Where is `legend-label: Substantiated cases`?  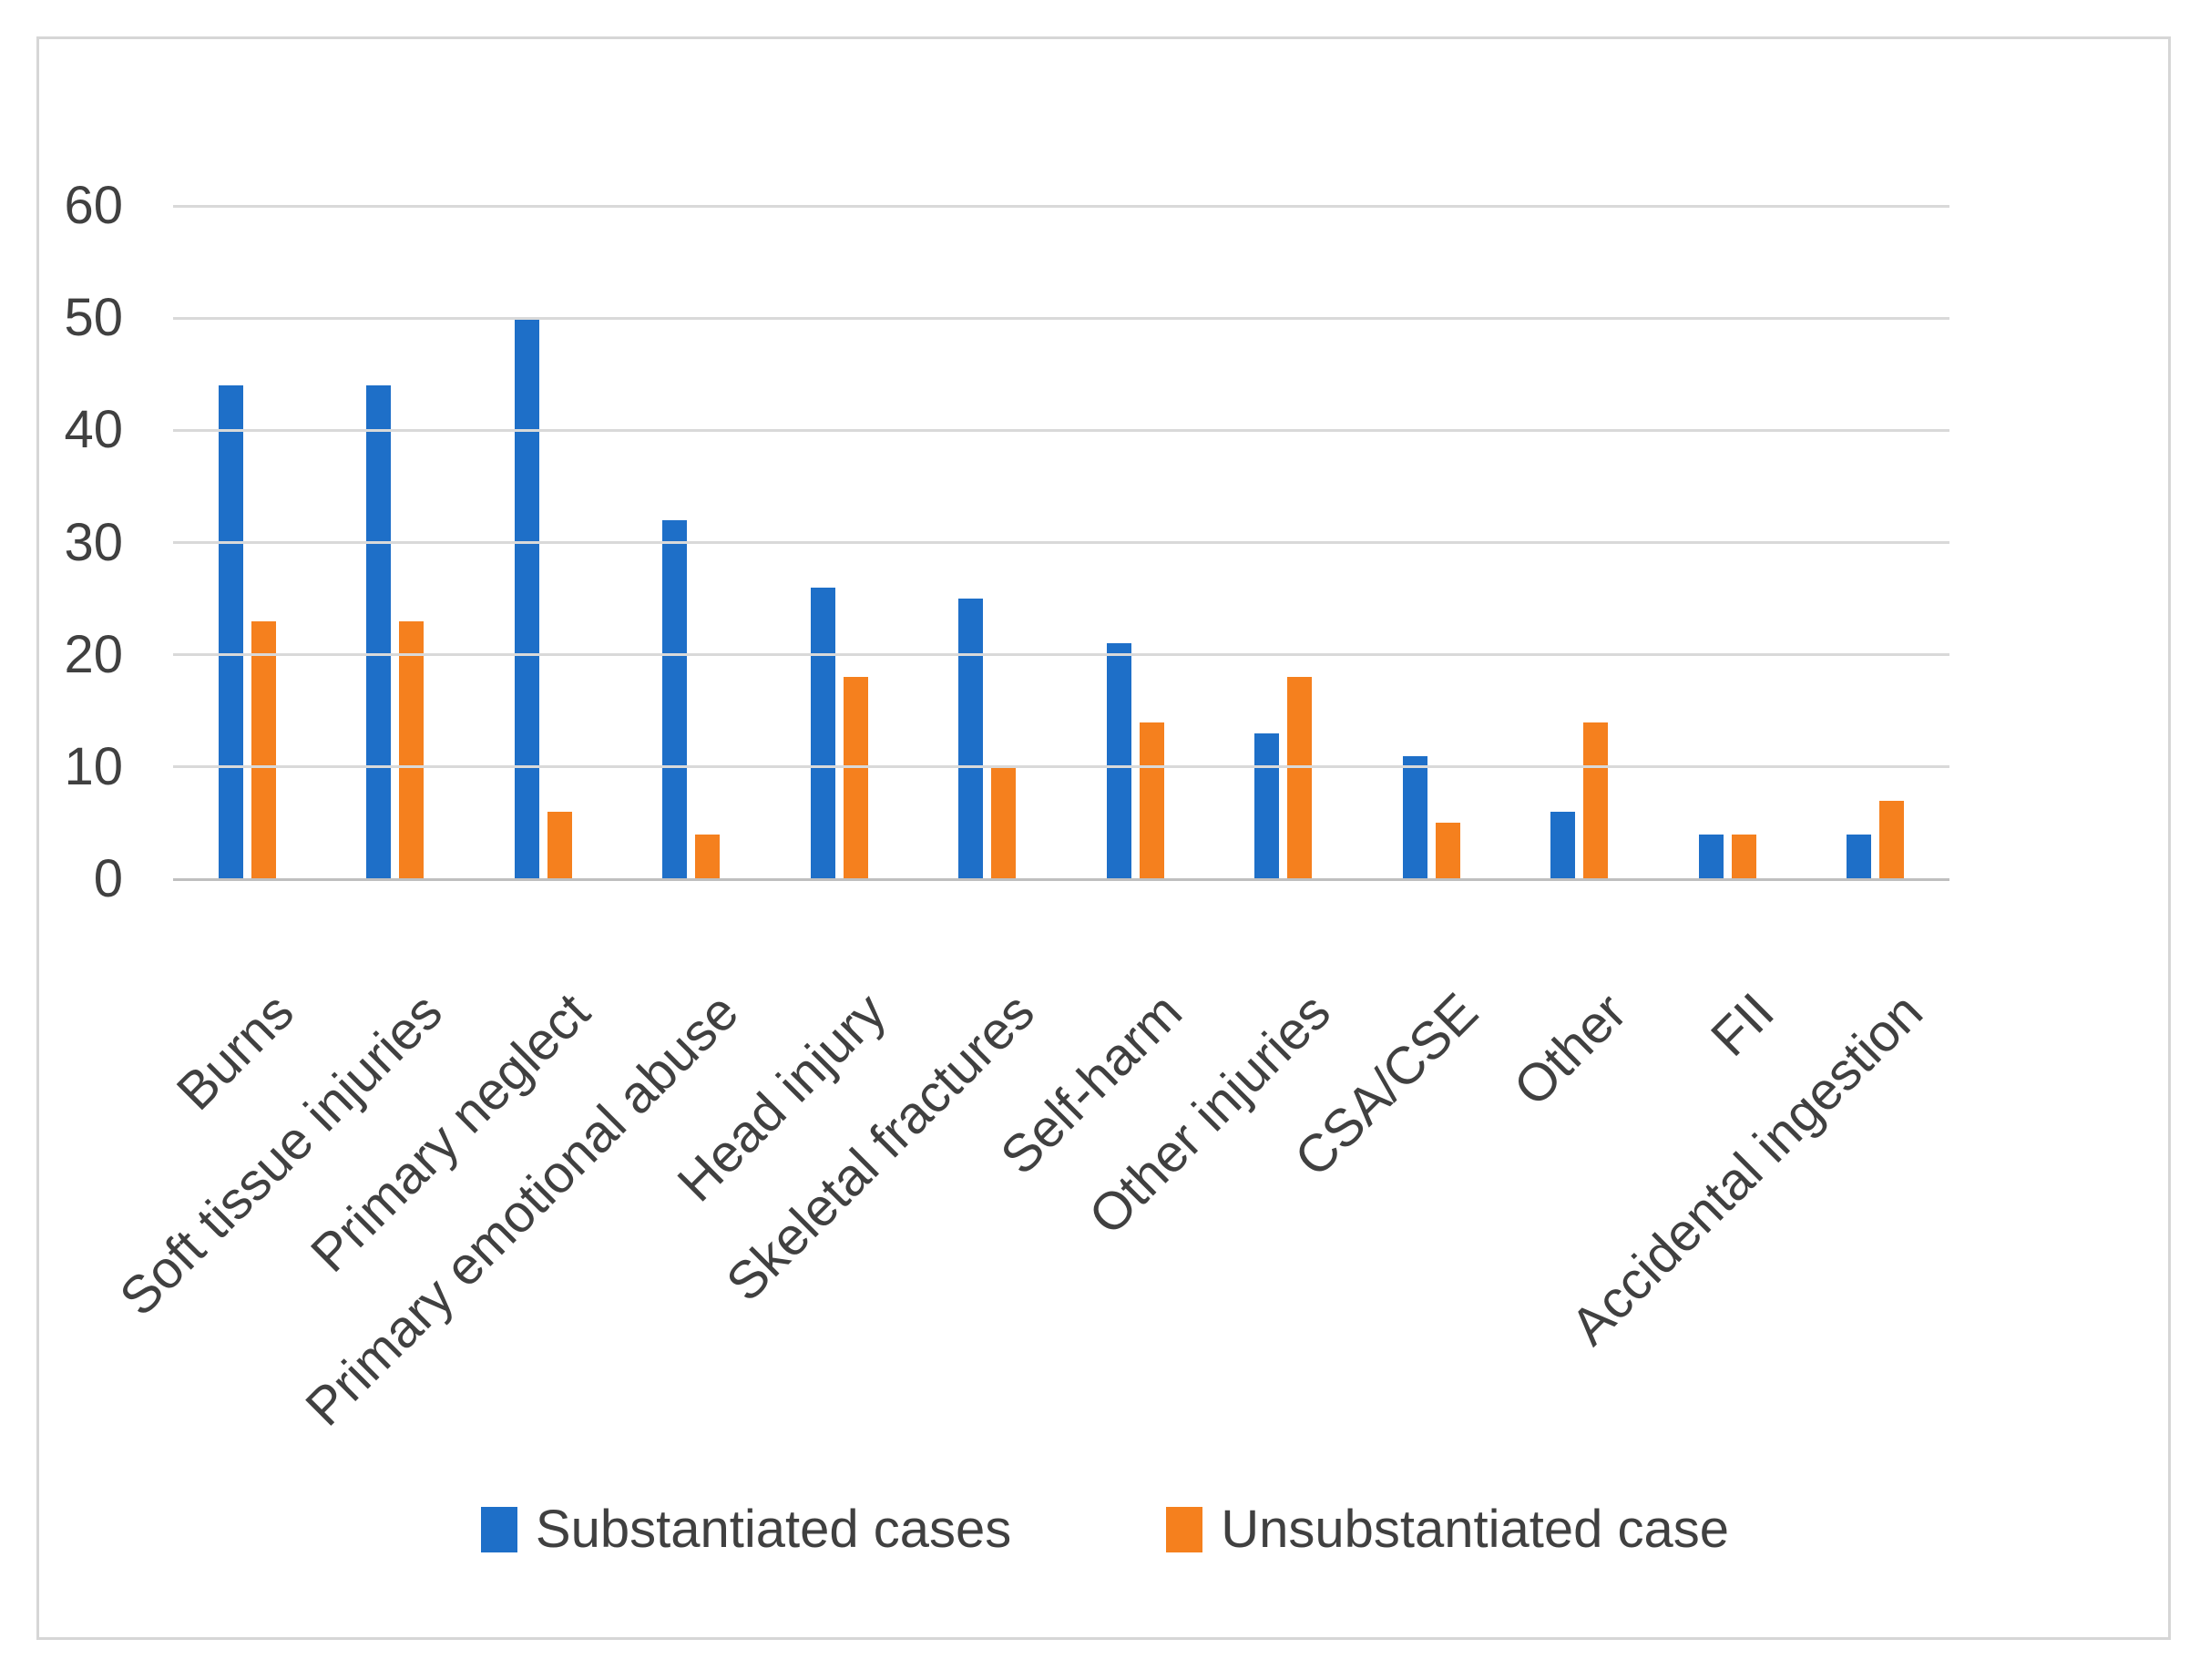 legend-label: Substantiated cases is located at coordinates (773, 1529).